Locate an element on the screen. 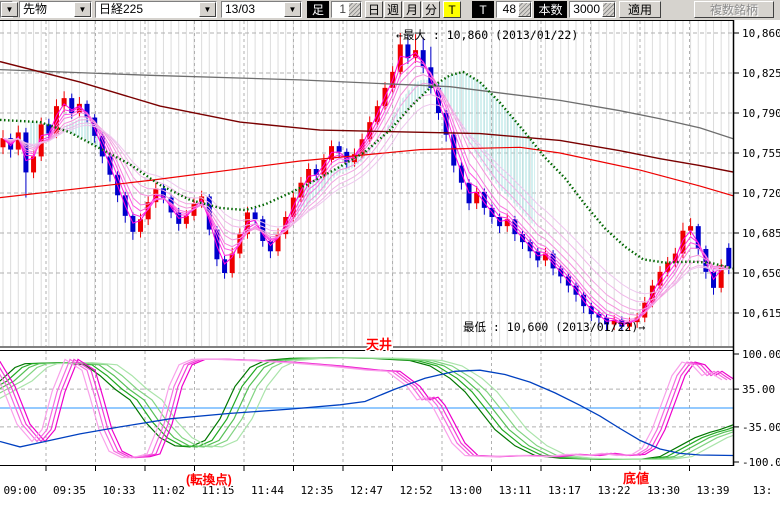  symbol-select: 日経225 ▼ is located at coordinates (156, 9).